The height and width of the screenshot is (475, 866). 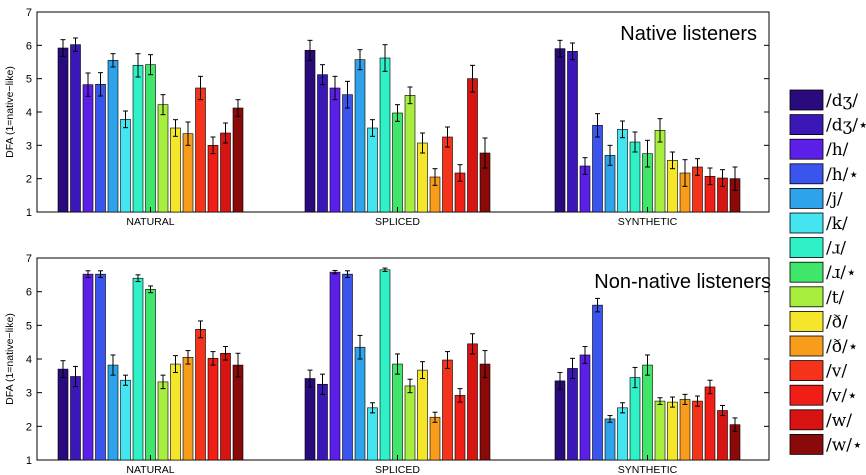 I want to click on legend-label: /h/⋆, so click(x=842, y=175).